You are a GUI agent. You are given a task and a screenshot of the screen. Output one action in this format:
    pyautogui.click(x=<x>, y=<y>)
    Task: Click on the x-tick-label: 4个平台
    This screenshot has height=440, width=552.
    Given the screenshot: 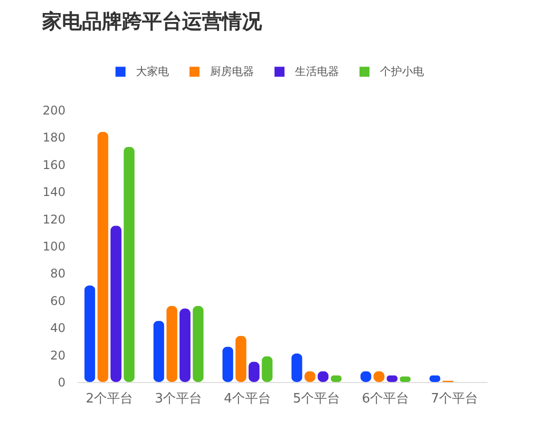 What is the action you would take?
    pyautogui.click(x=248, y=399)
    